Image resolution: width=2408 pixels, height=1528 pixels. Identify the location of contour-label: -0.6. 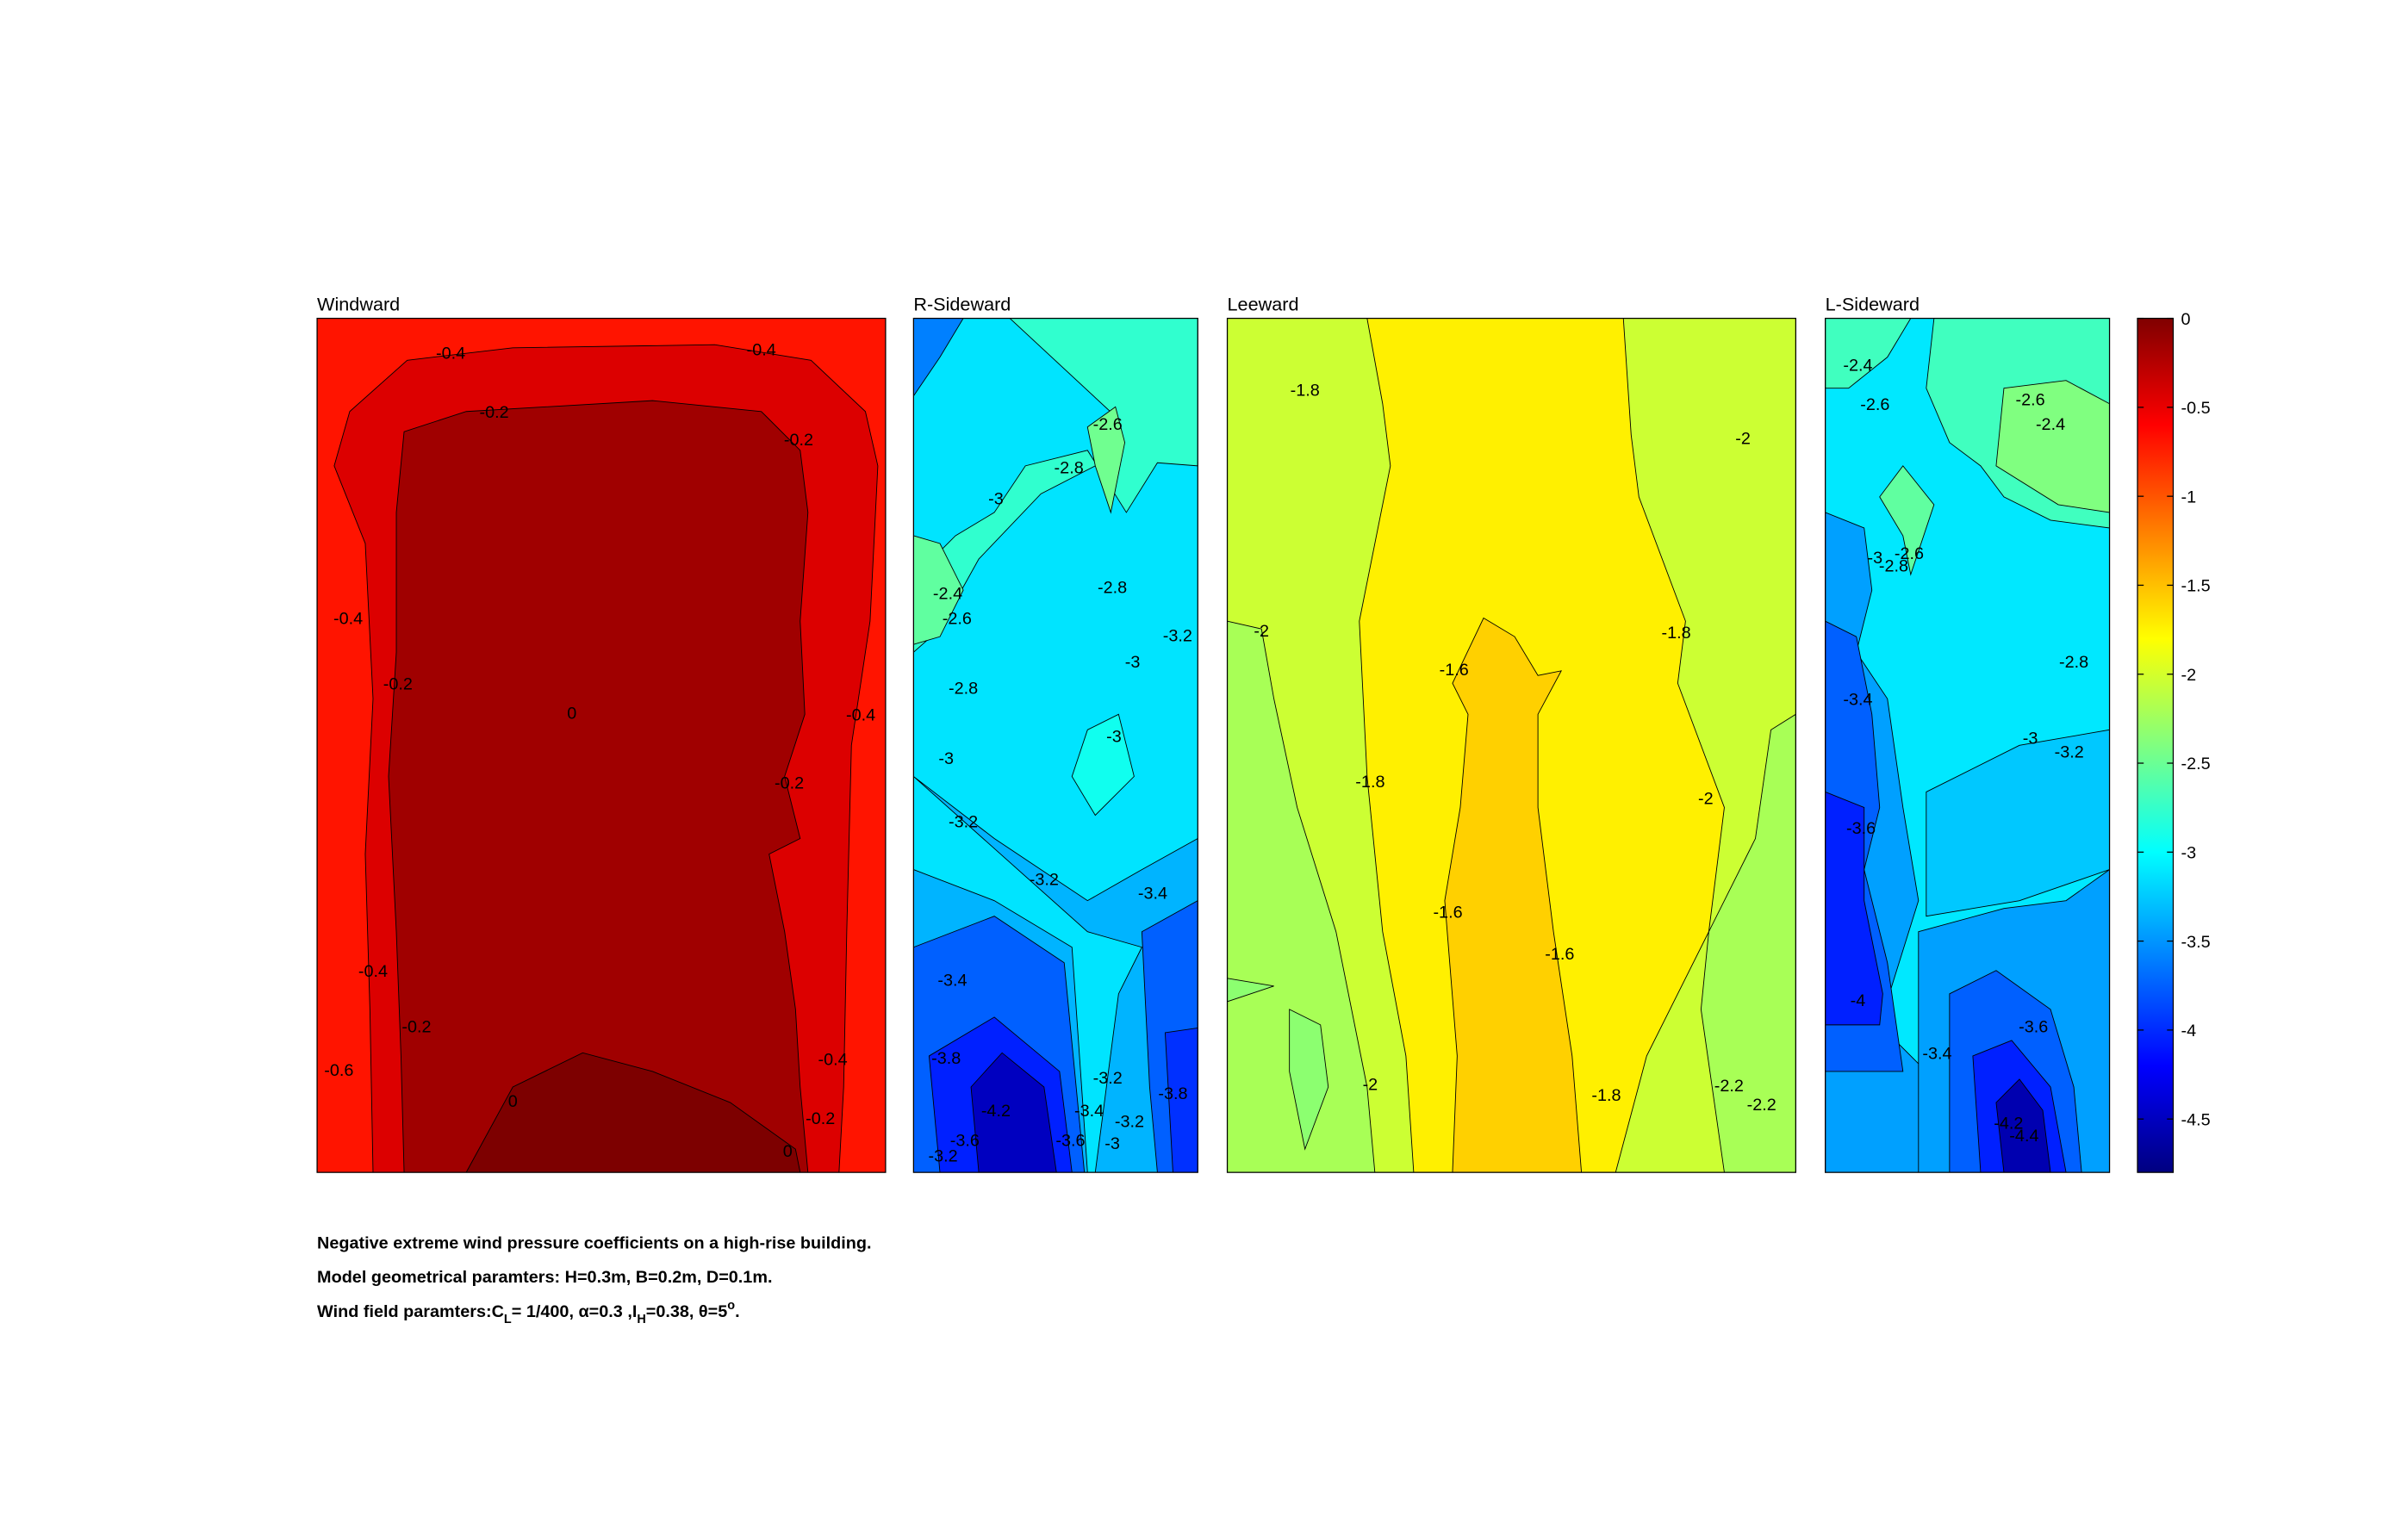
(338, 1070).